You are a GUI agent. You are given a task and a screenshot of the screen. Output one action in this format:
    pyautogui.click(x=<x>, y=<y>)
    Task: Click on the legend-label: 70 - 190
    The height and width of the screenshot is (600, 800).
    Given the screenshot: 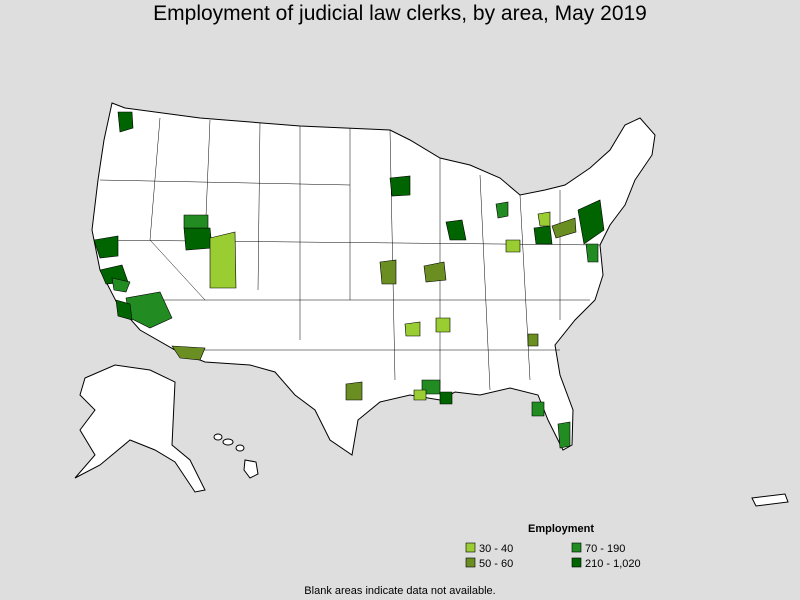 What is the action you would take?
    pyautogui.click(x=605, y=549)
    